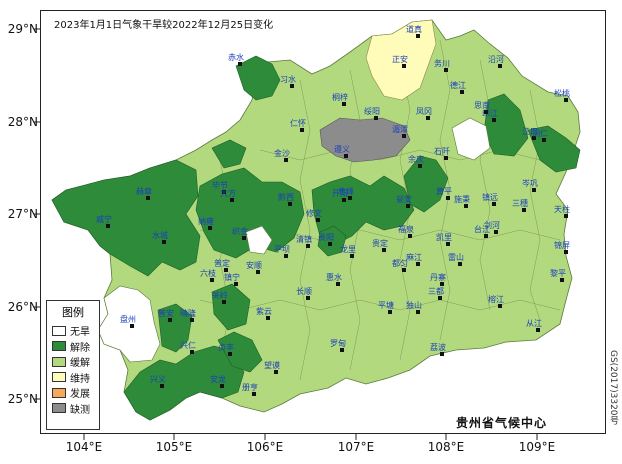  What do you see at coordinates (558, 273) in the screenshot?
I see `station-label: 黎平` at bounding box center [558, 273].